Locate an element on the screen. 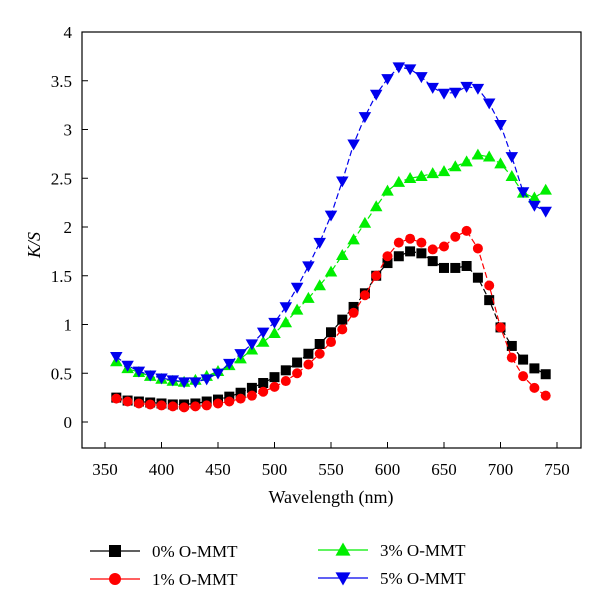  y-tick-label: 2 is located at coordinates (68, 227).